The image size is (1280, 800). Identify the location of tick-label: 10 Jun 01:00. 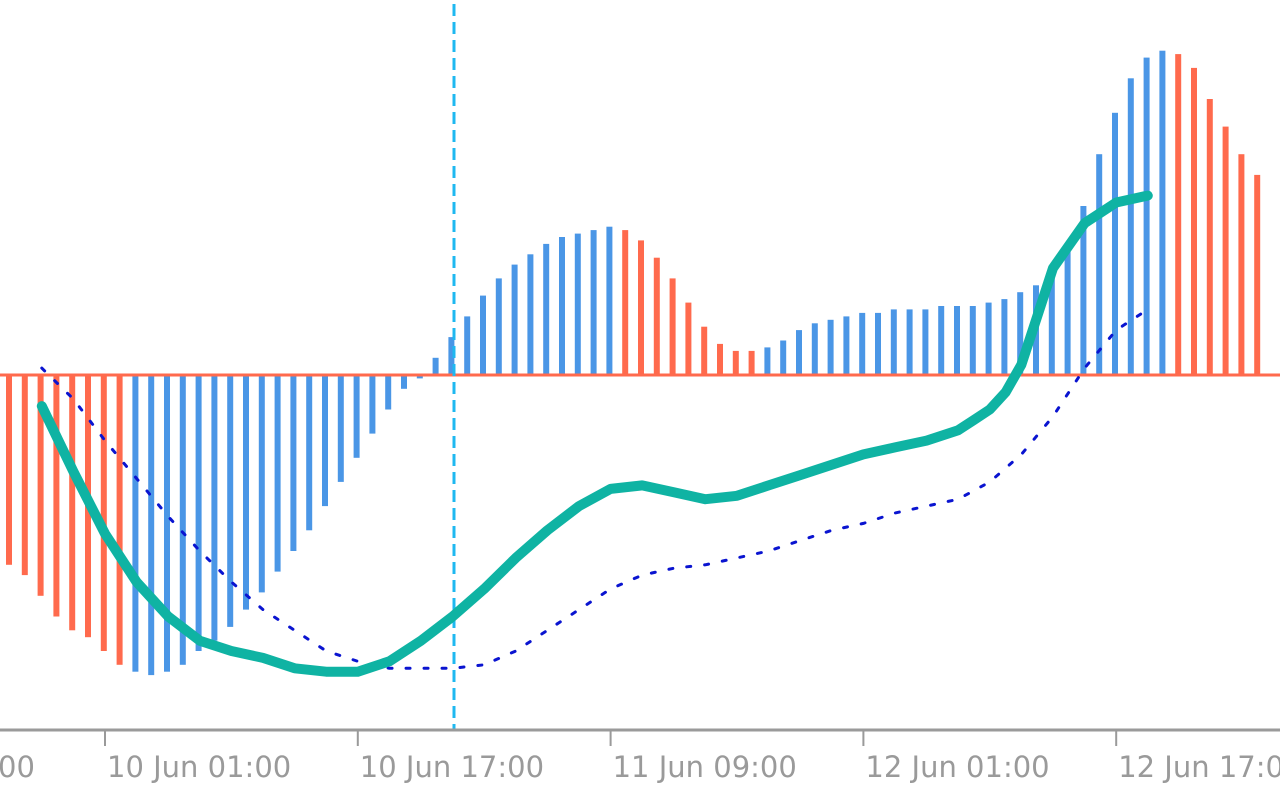
(199, 767).